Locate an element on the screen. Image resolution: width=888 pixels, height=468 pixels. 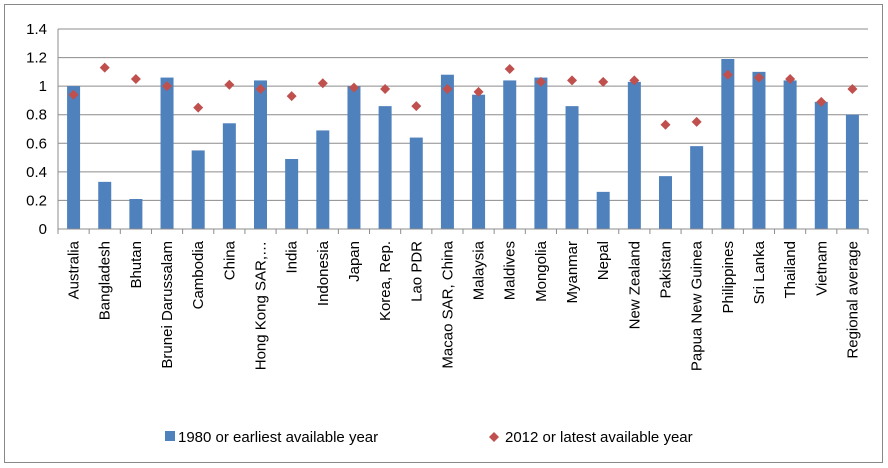
y-tick-label: 1 is located at coordinates (43, 86).